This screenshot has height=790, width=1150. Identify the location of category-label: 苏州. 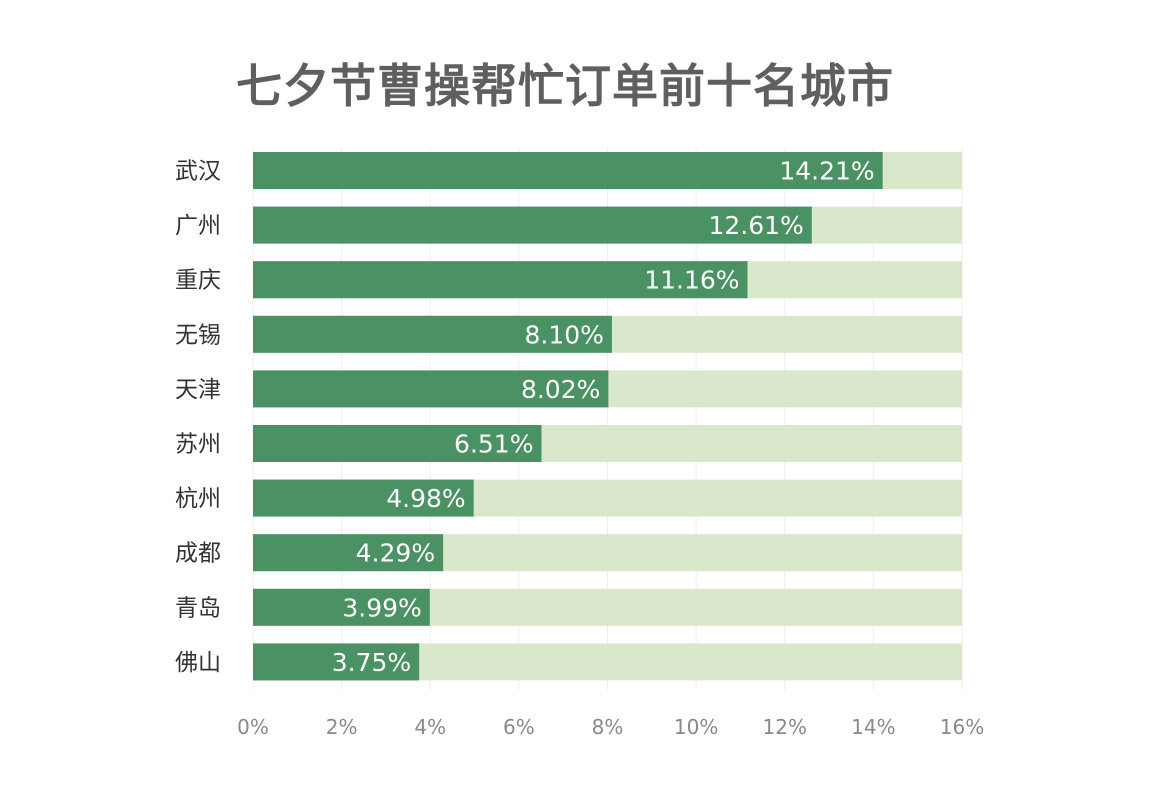
(198, 445).